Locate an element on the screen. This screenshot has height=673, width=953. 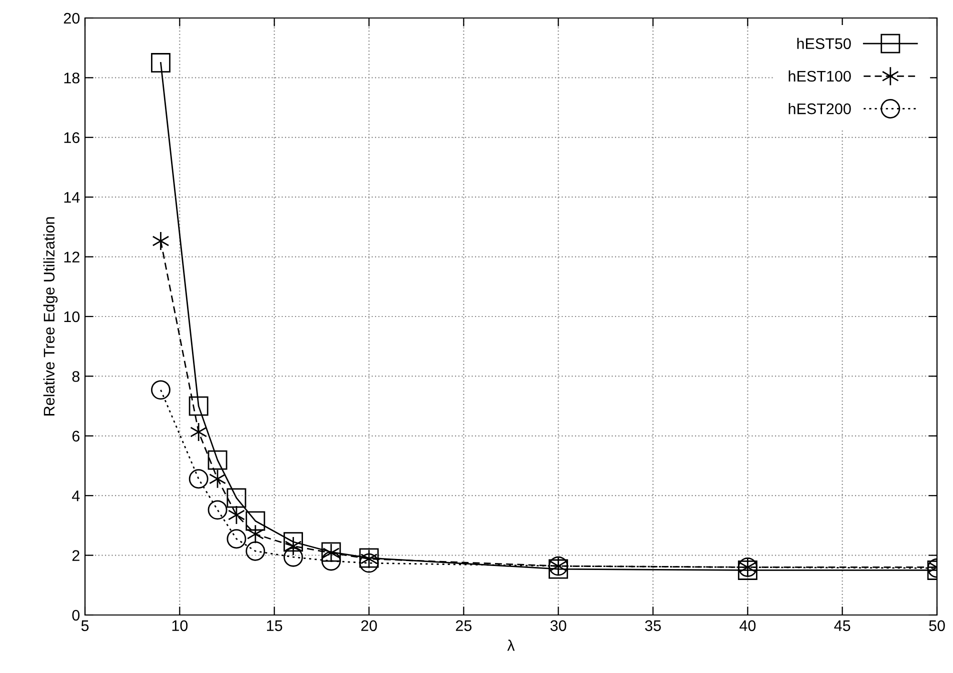
y-tick-label: 6 is located at coordinates (76, 436).